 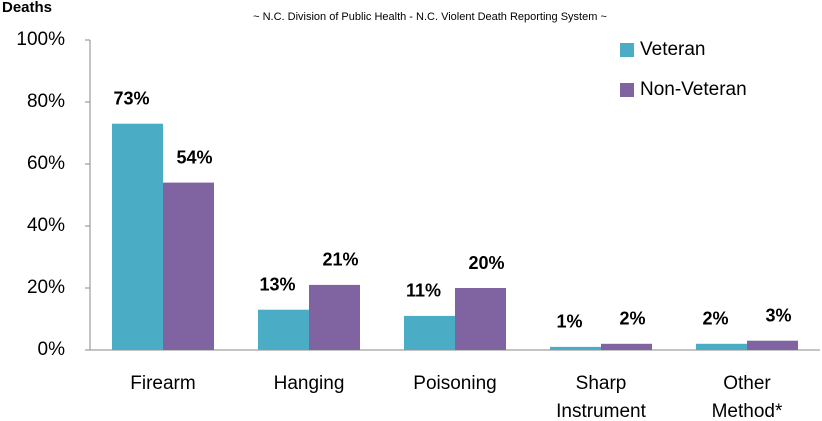 I want to click on y-tick-label: 80%, so click(x=46, y=101).